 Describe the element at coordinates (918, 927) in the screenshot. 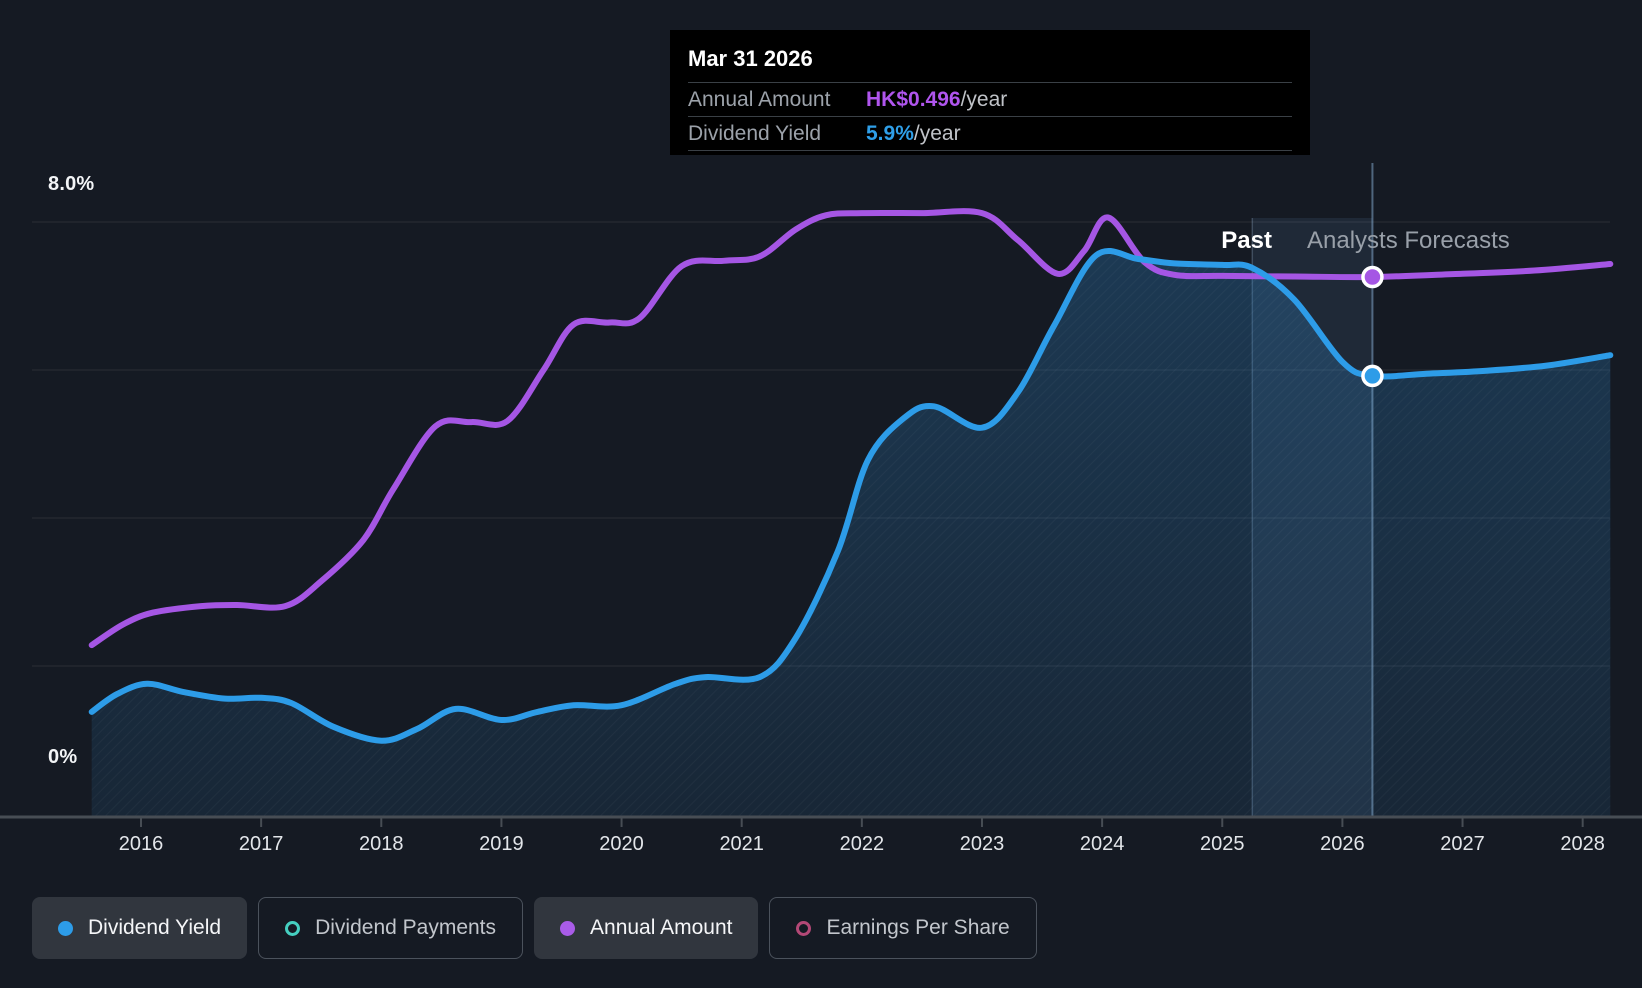

I see `legend-label: Earnings Per Share` at that location.